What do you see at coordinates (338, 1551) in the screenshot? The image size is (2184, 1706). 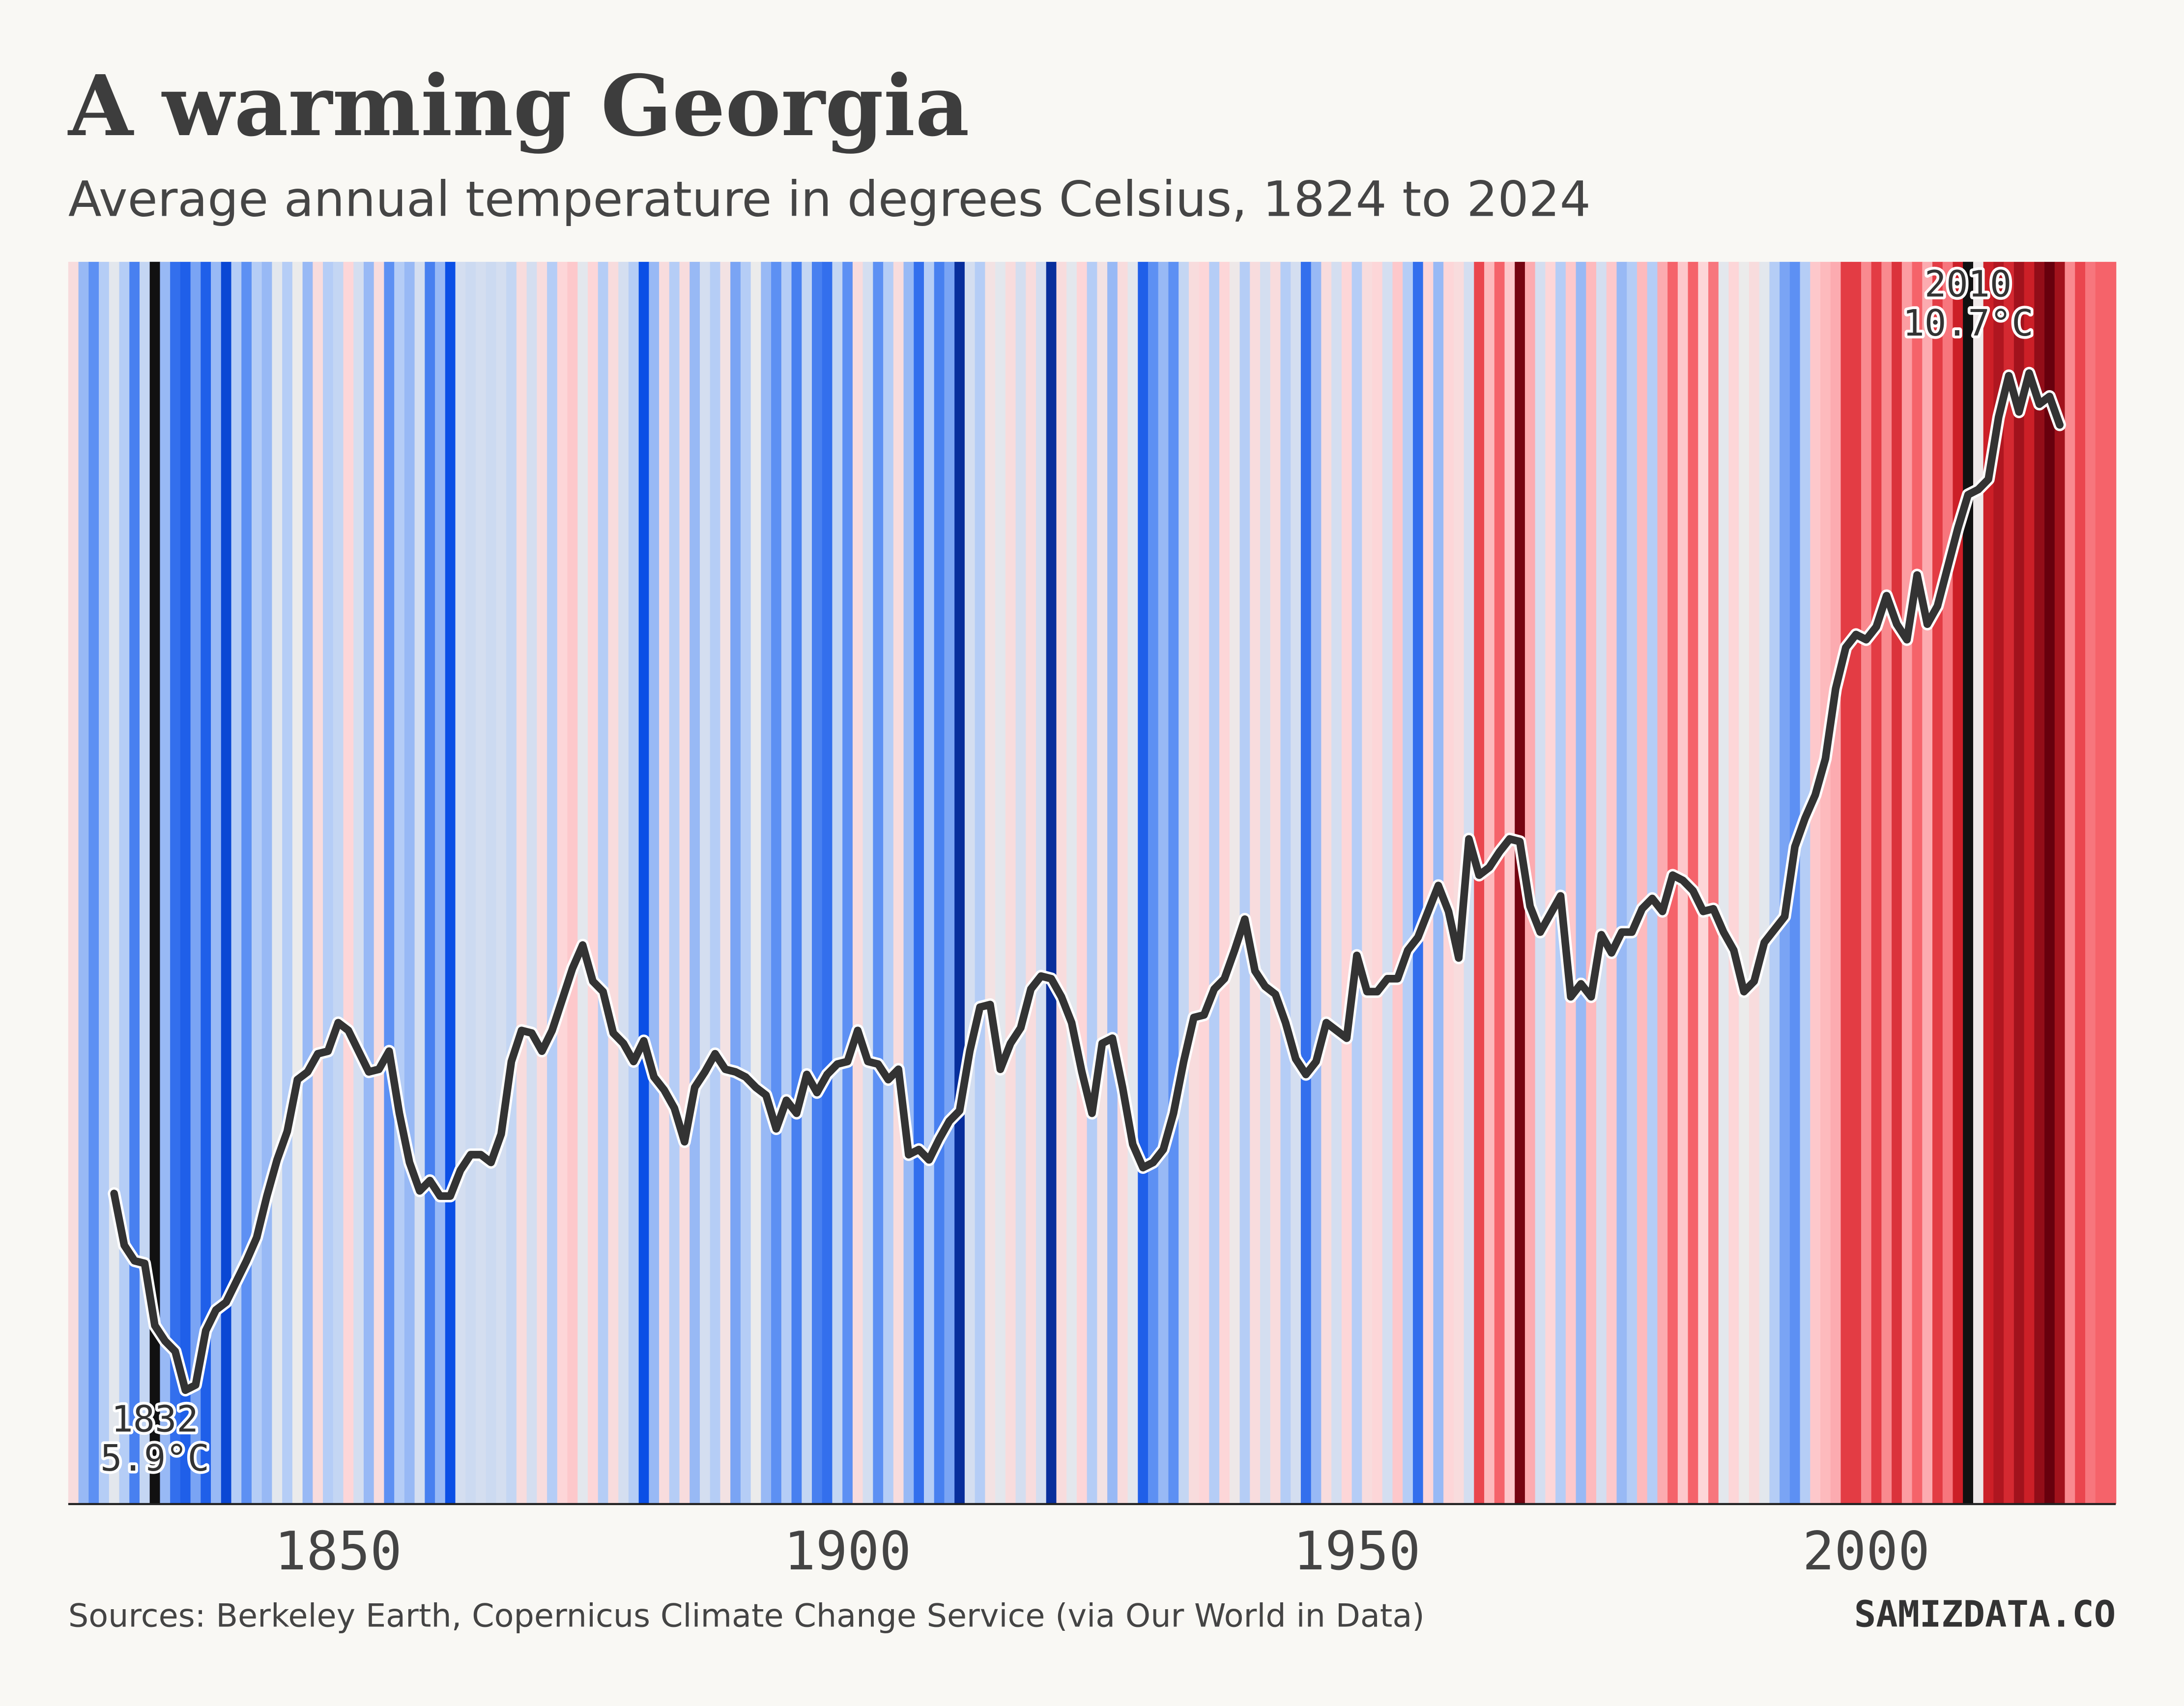 I see `x-tick-label: 1850` at bounding box center [338, 1551].